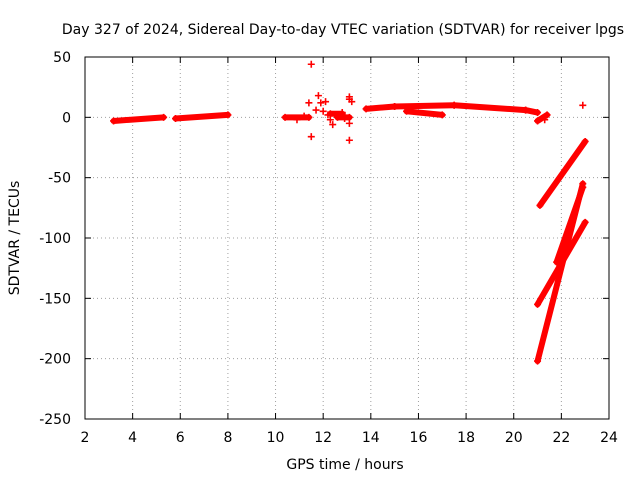 The image size is (640, 480). I want to click on x-tick-label: 10, so click(276, 438).